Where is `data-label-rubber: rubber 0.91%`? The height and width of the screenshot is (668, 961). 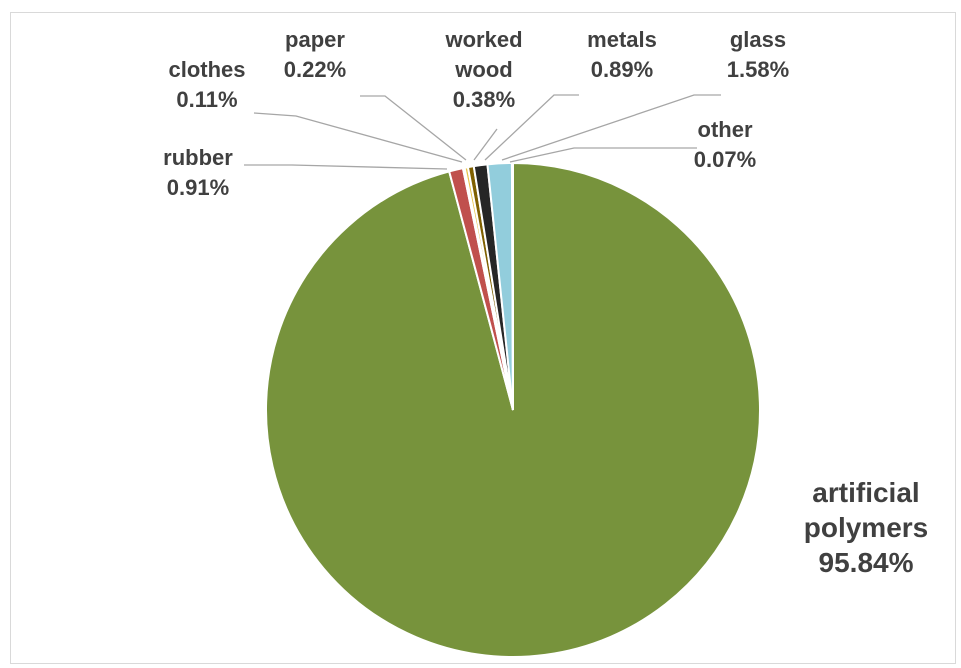
data-label-rubber: rubber 0.91% is located at coordinates (198, 172).